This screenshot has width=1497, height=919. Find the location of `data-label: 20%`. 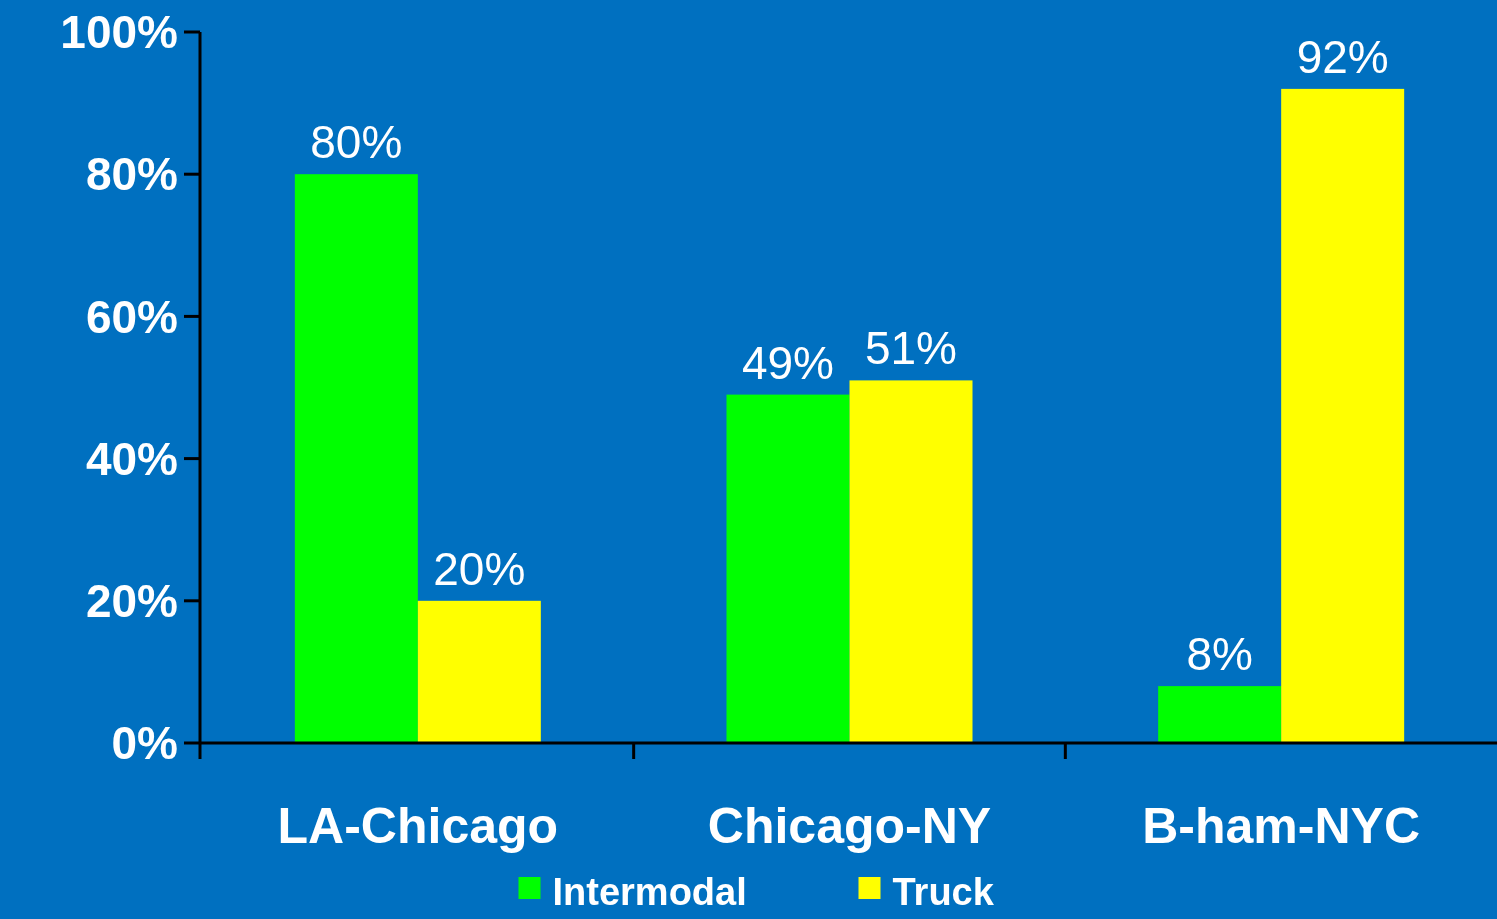

data-label: 20% is located at coordinates (479, 568).